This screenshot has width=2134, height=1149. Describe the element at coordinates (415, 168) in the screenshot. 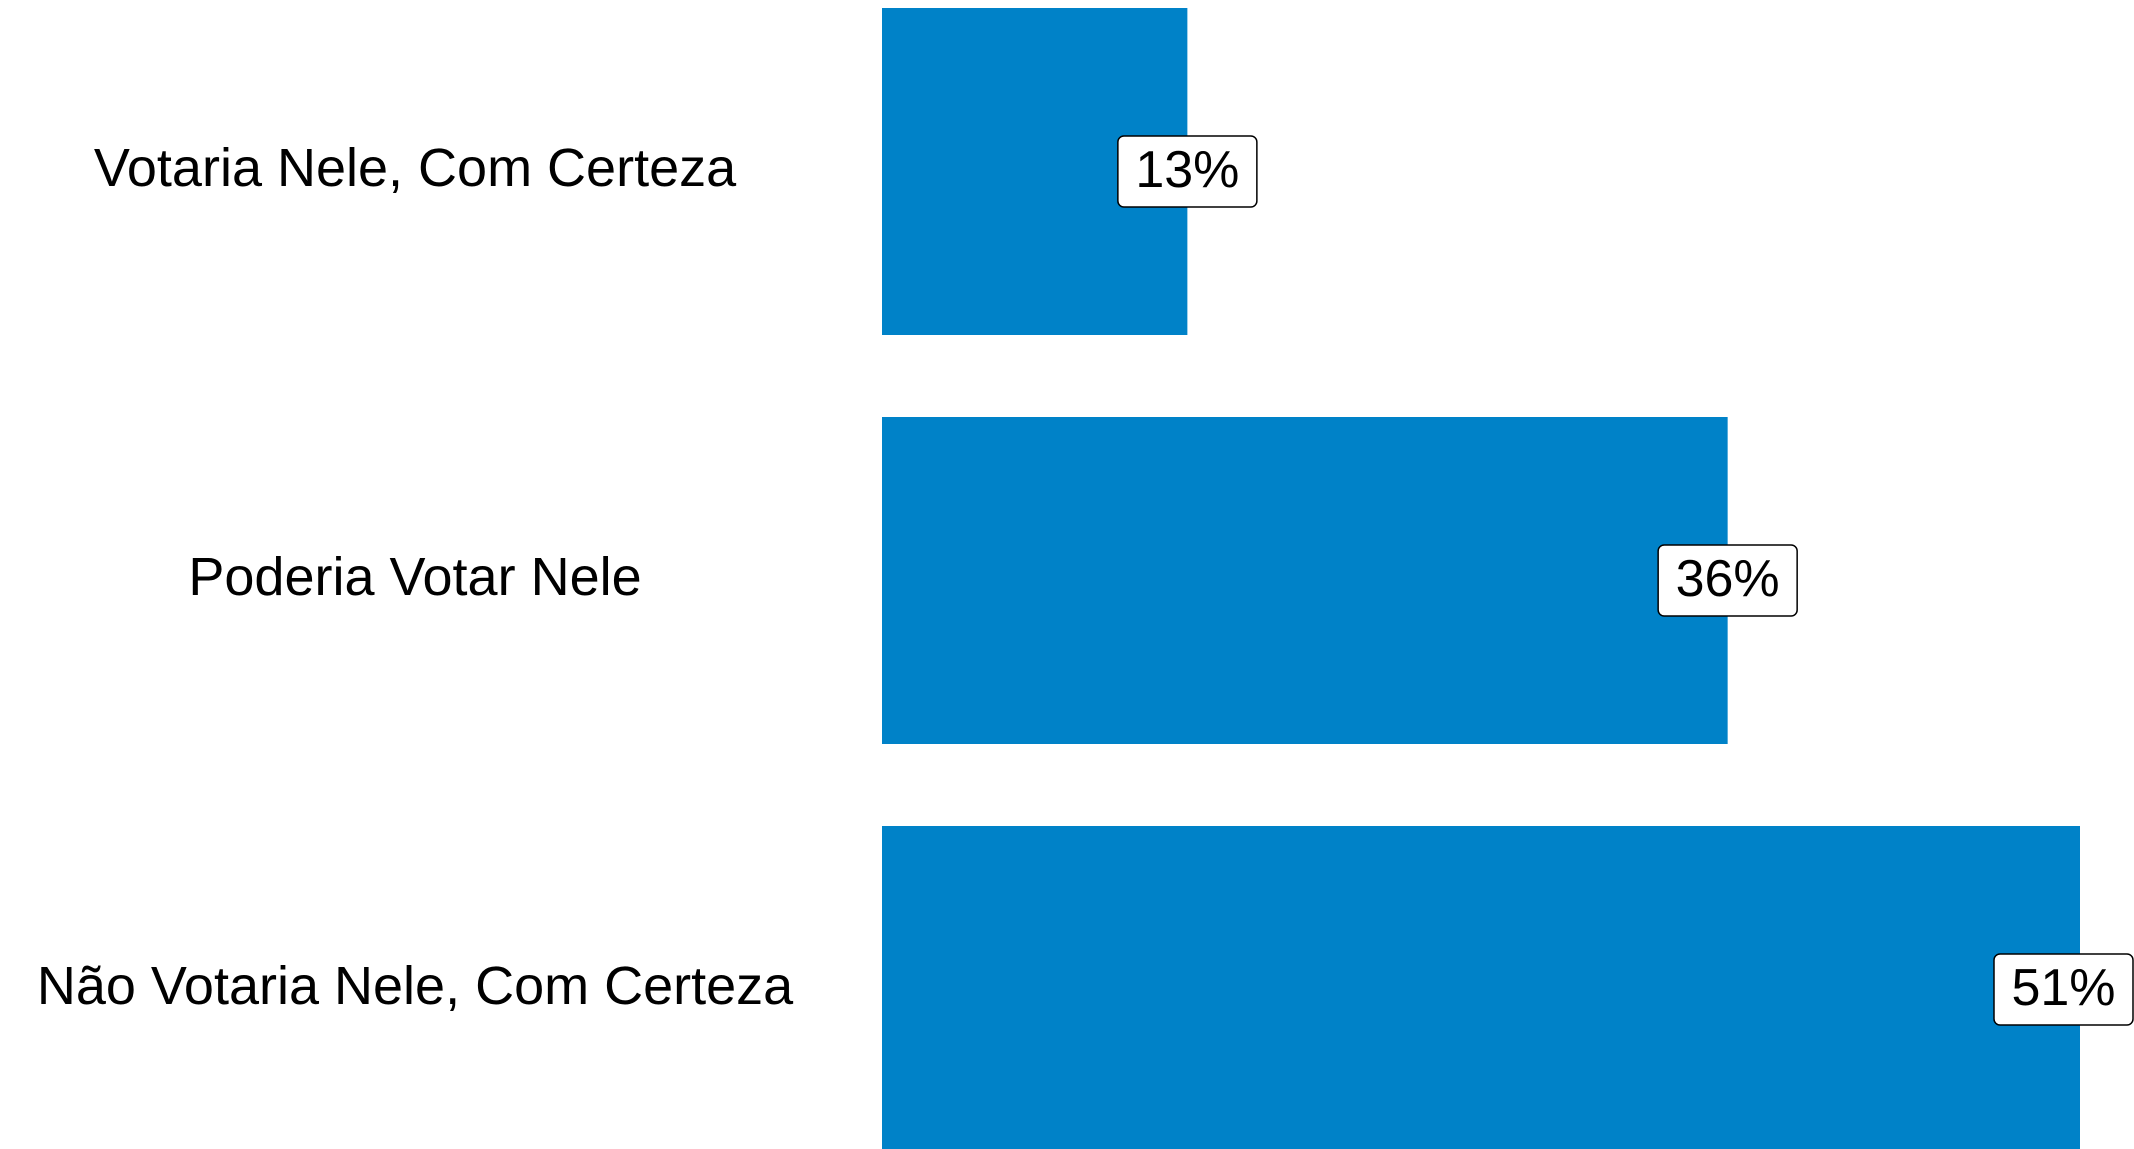

I see `category-label: Votaria Nele, Com Certeza` at that location.